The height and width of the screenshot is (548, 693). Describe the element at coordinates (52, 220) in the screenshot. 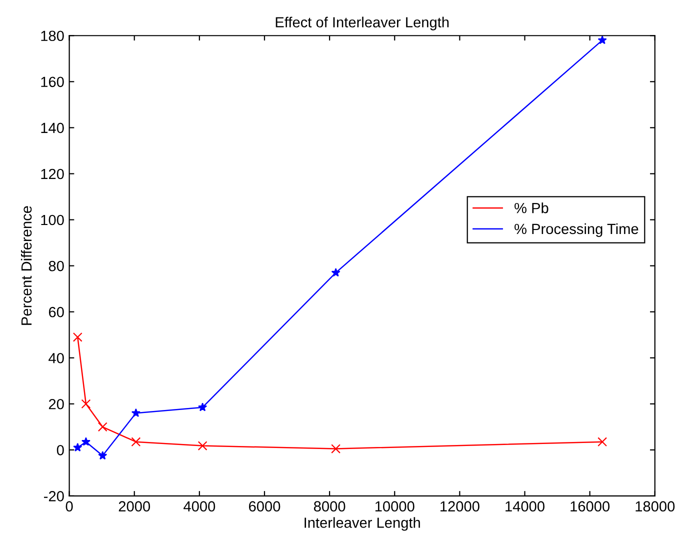

I see `y-tick-label: 100` at that location.